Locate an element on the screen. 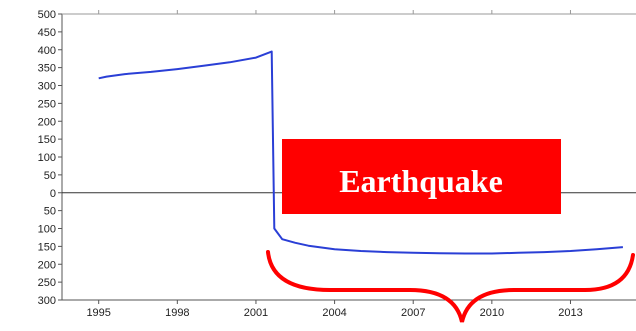 This screenshot has height=331, width=636. y-tick-label: 500 is located at coordinates (47, 15).